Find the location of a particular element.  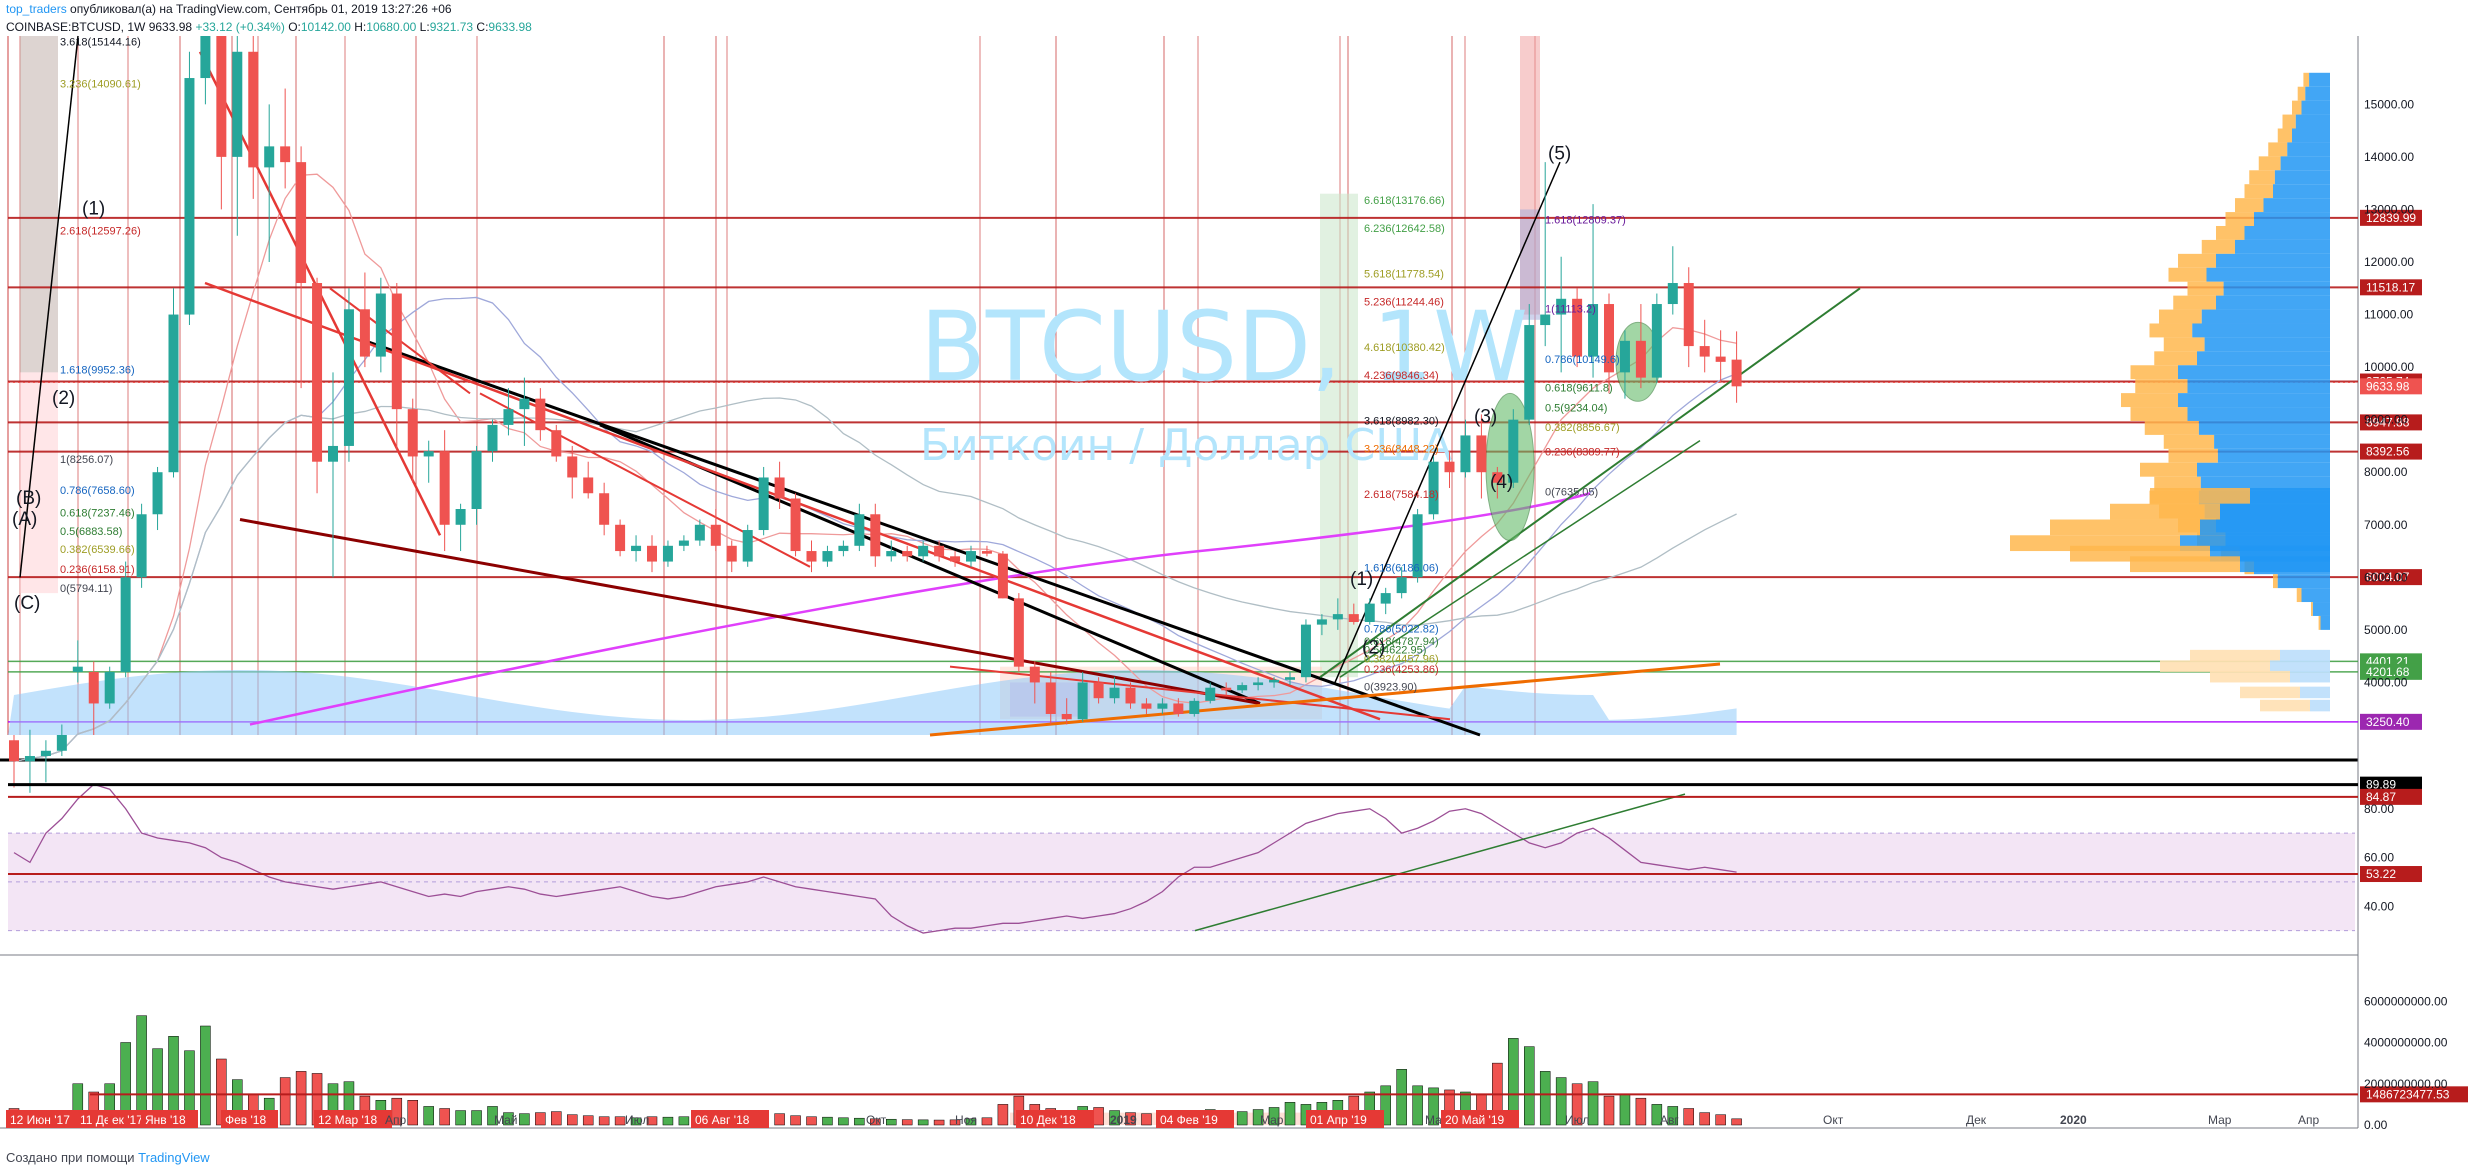

high-value: 10680.00 is located at coordinates (391, 27).